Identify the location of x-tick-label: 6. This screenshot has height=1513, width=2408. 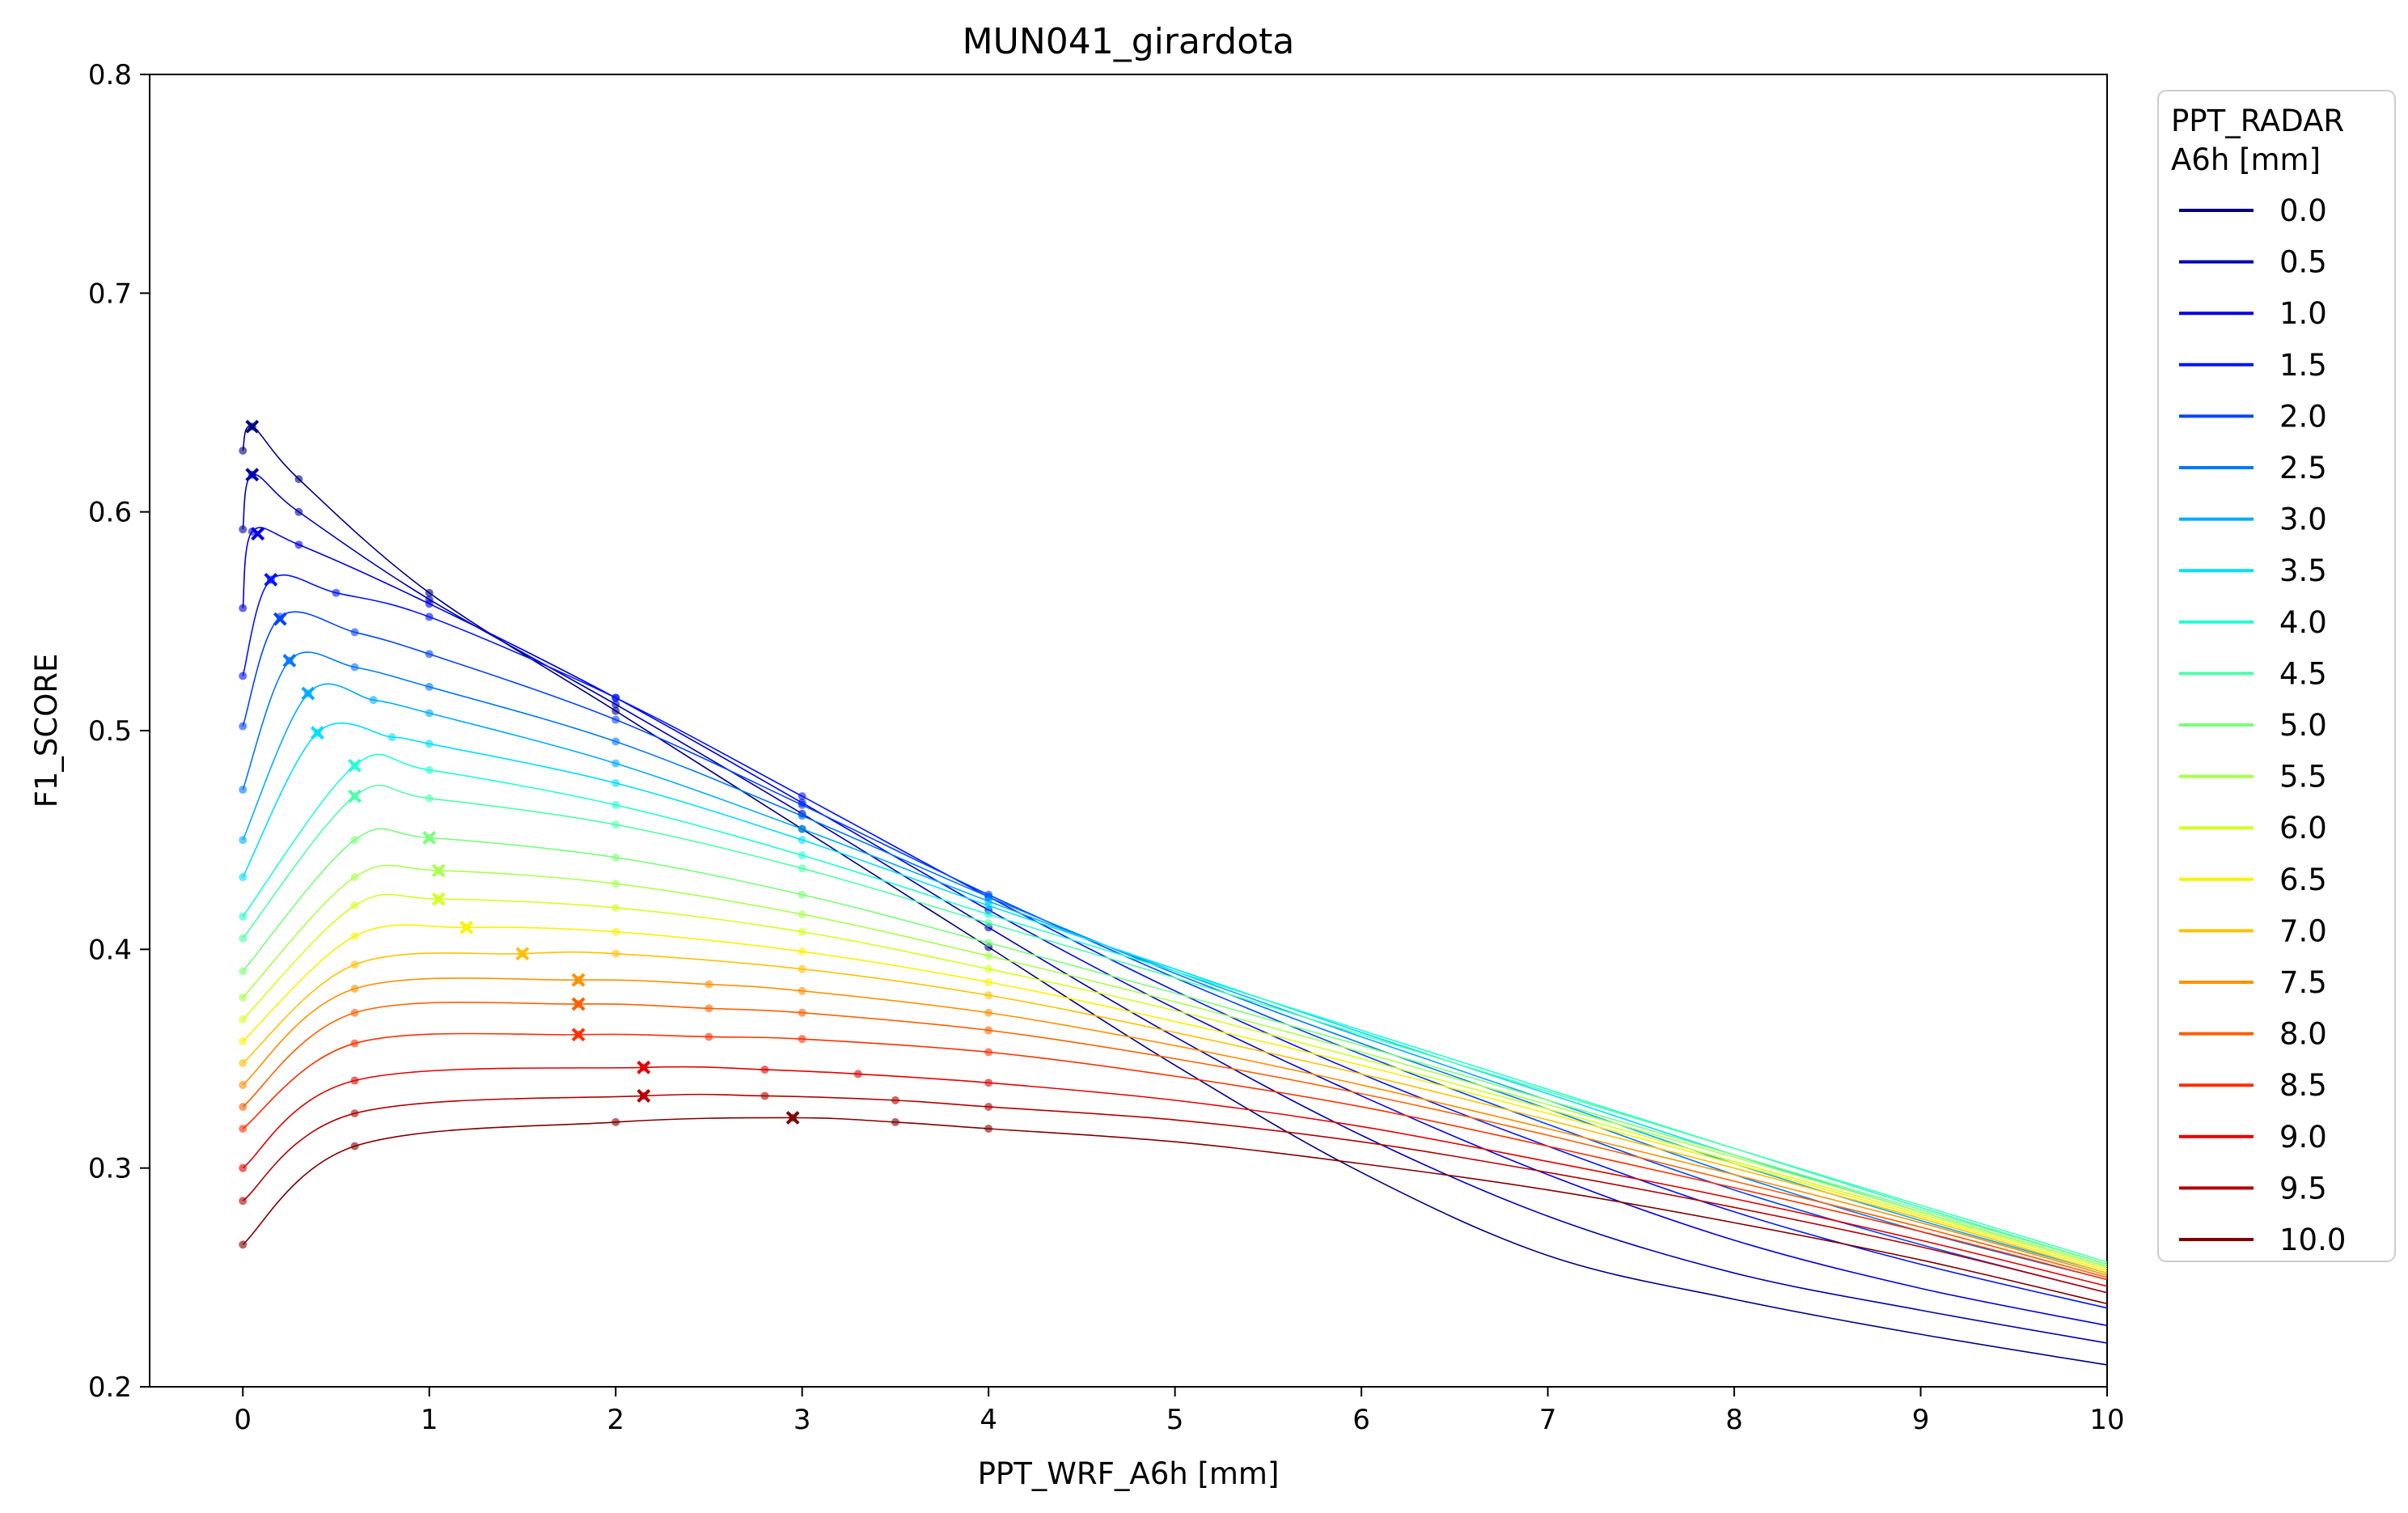
(1361, 1420).